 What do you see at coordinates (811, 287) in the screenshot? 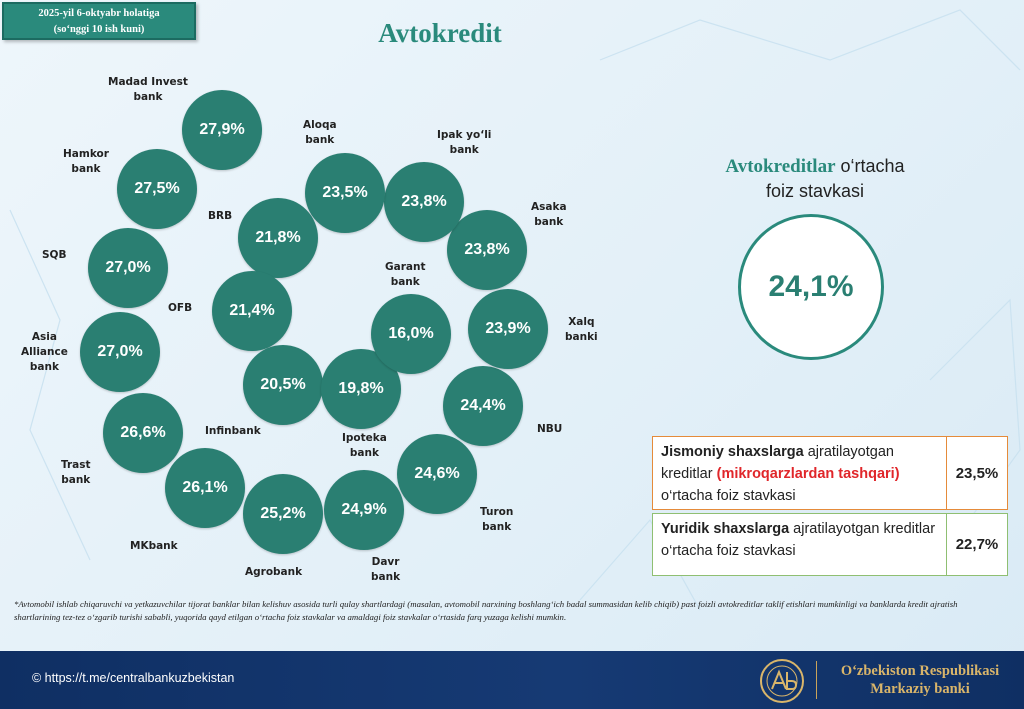
I see `average-rate-circle: 24,1%` at bounding box center [811, 287].